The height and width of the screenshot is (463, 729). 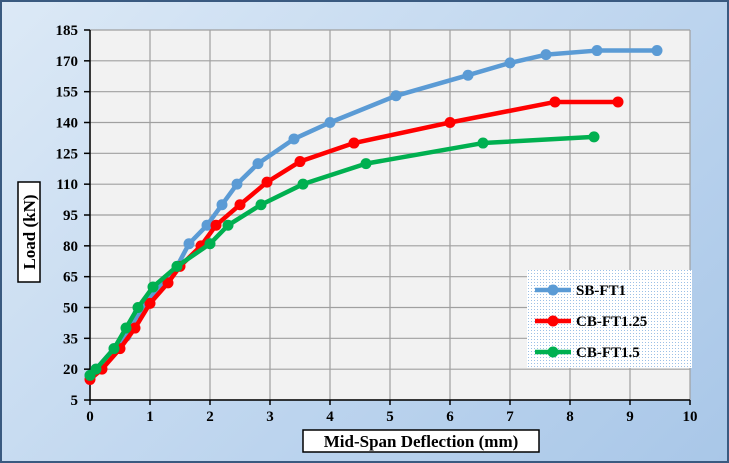 I want to click on x-tick-label: 4, so click(x=330, y=417).